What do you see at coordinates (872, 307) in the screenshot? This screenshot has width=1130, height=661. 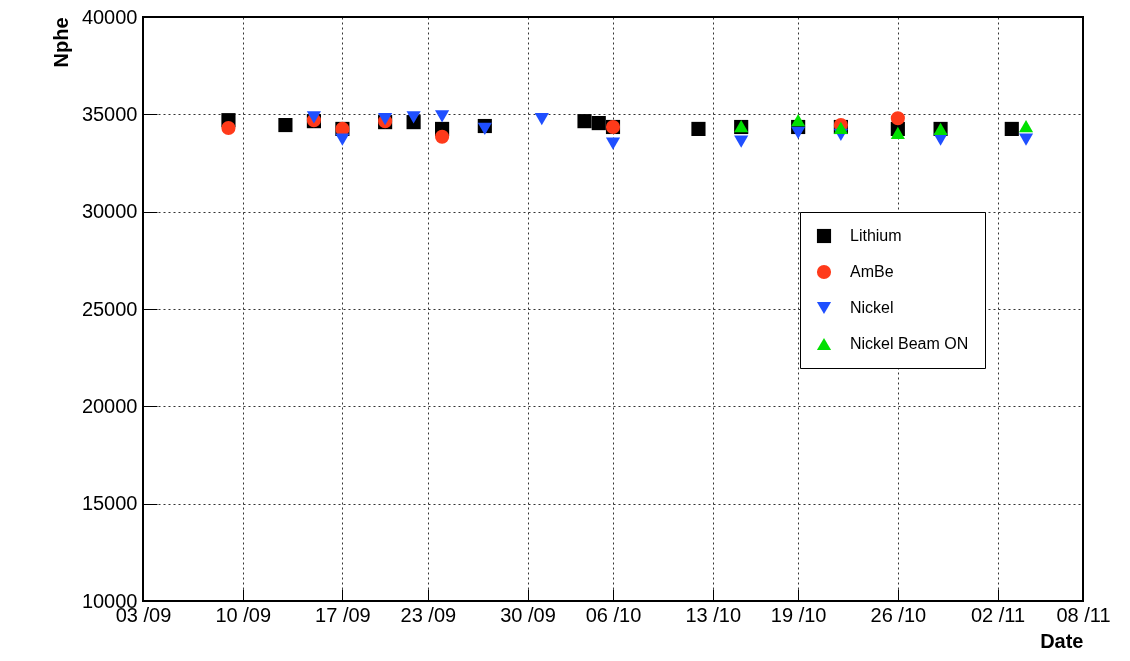 I see `legend-label: Nickel` at bounding box center [872, 307].